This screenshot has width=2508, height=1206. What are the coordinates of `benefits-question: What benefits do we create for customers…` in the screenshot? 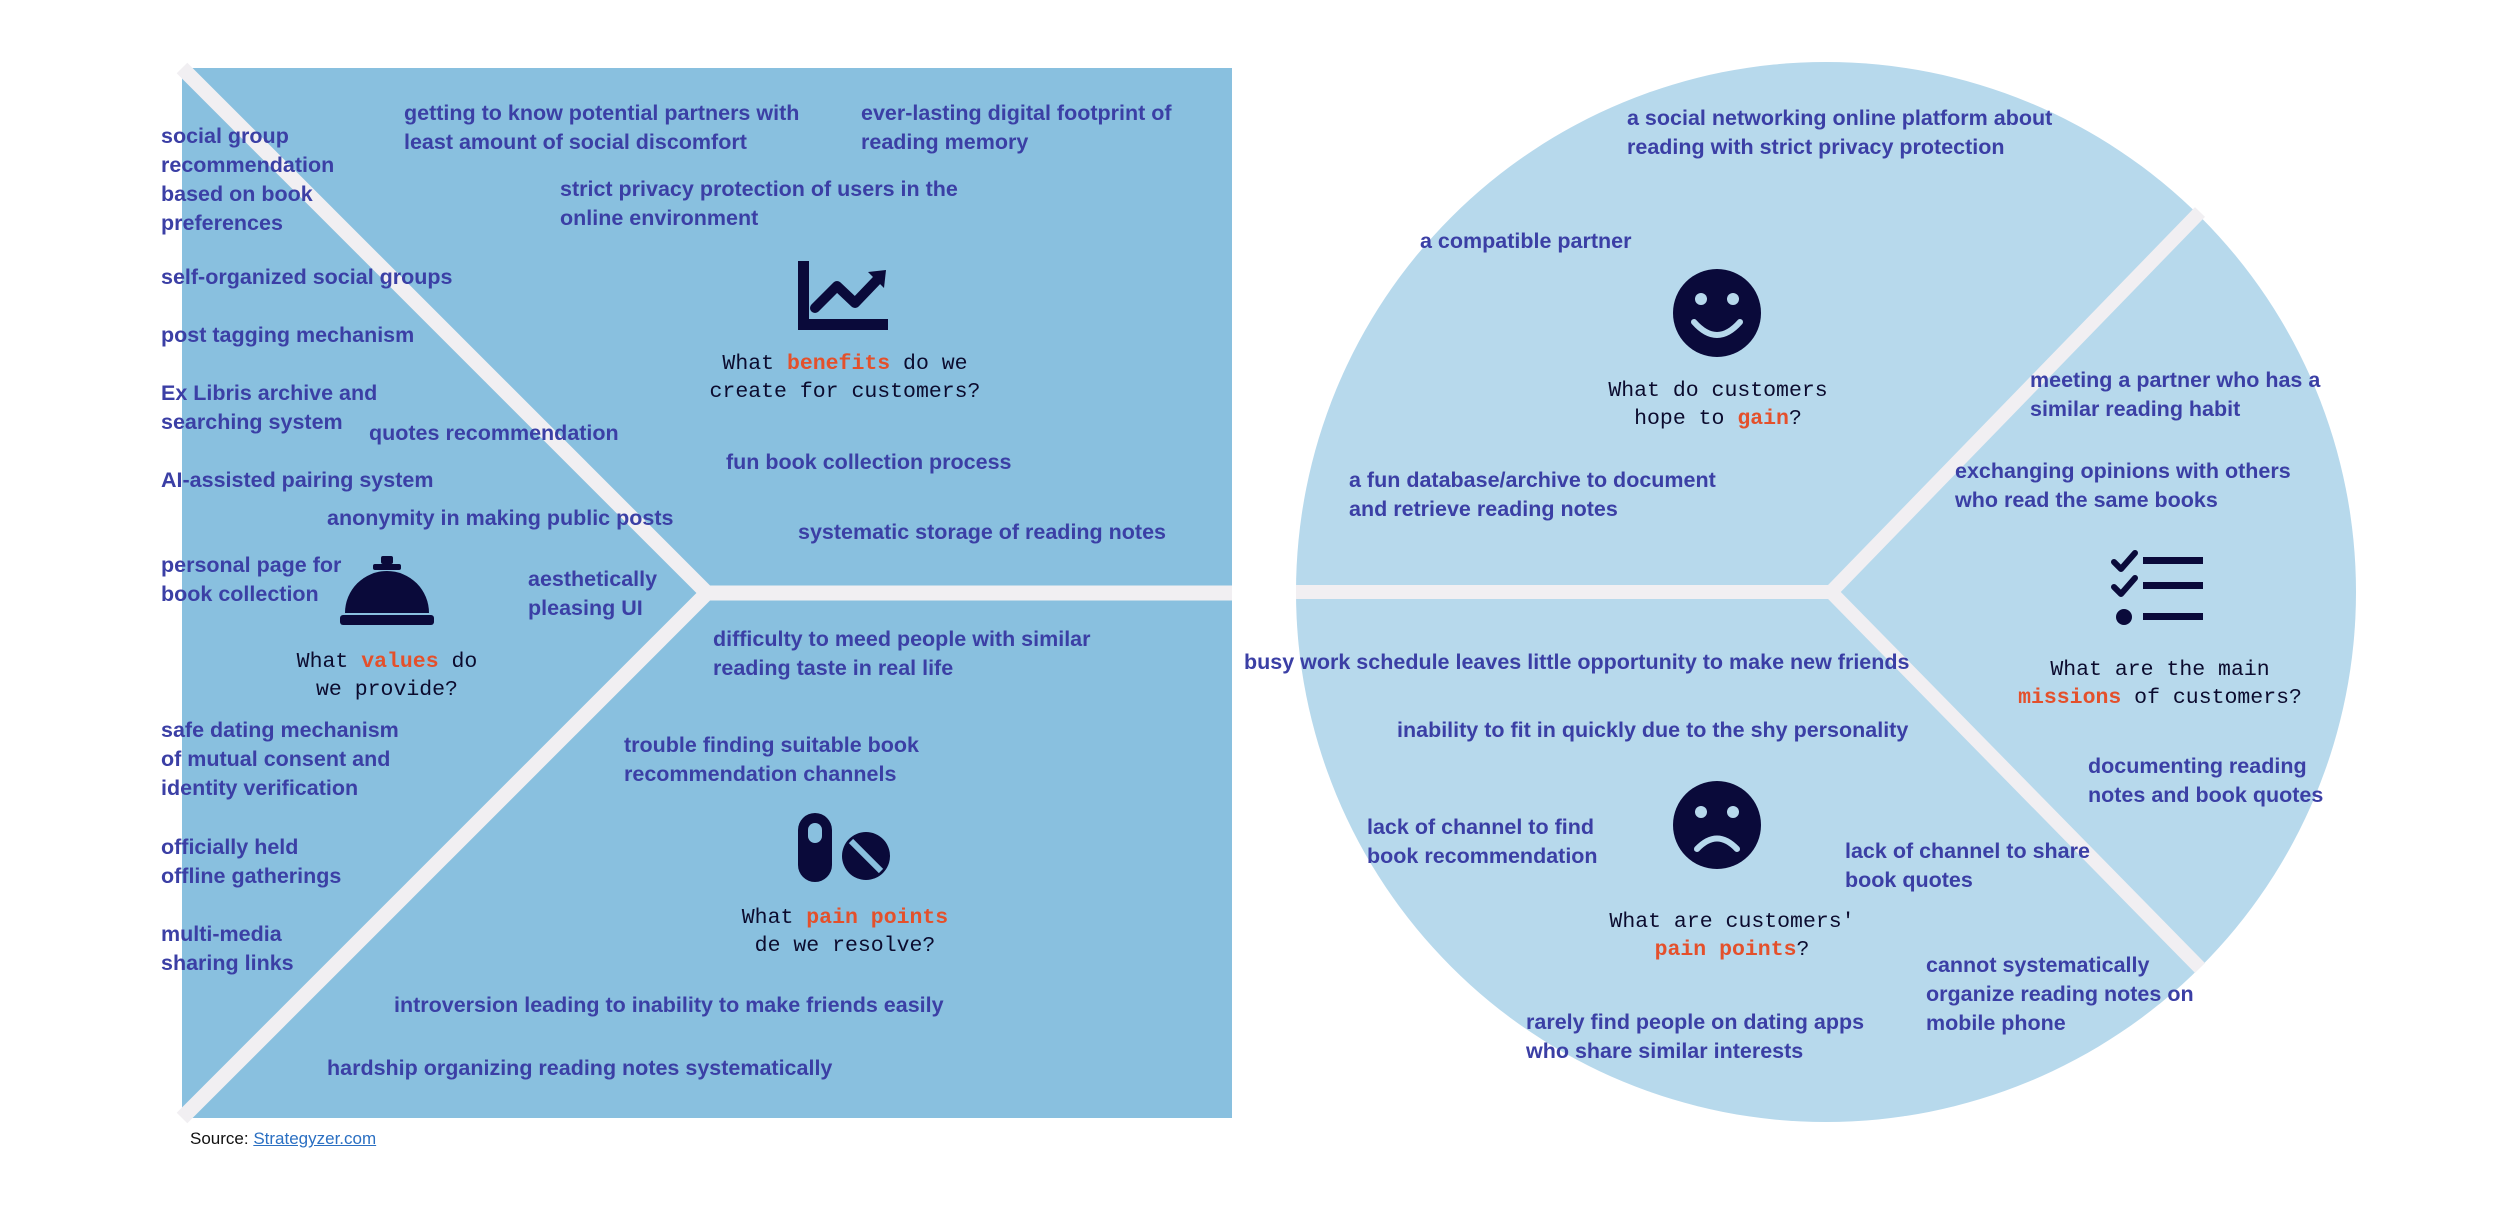 It's located at (845, 378).